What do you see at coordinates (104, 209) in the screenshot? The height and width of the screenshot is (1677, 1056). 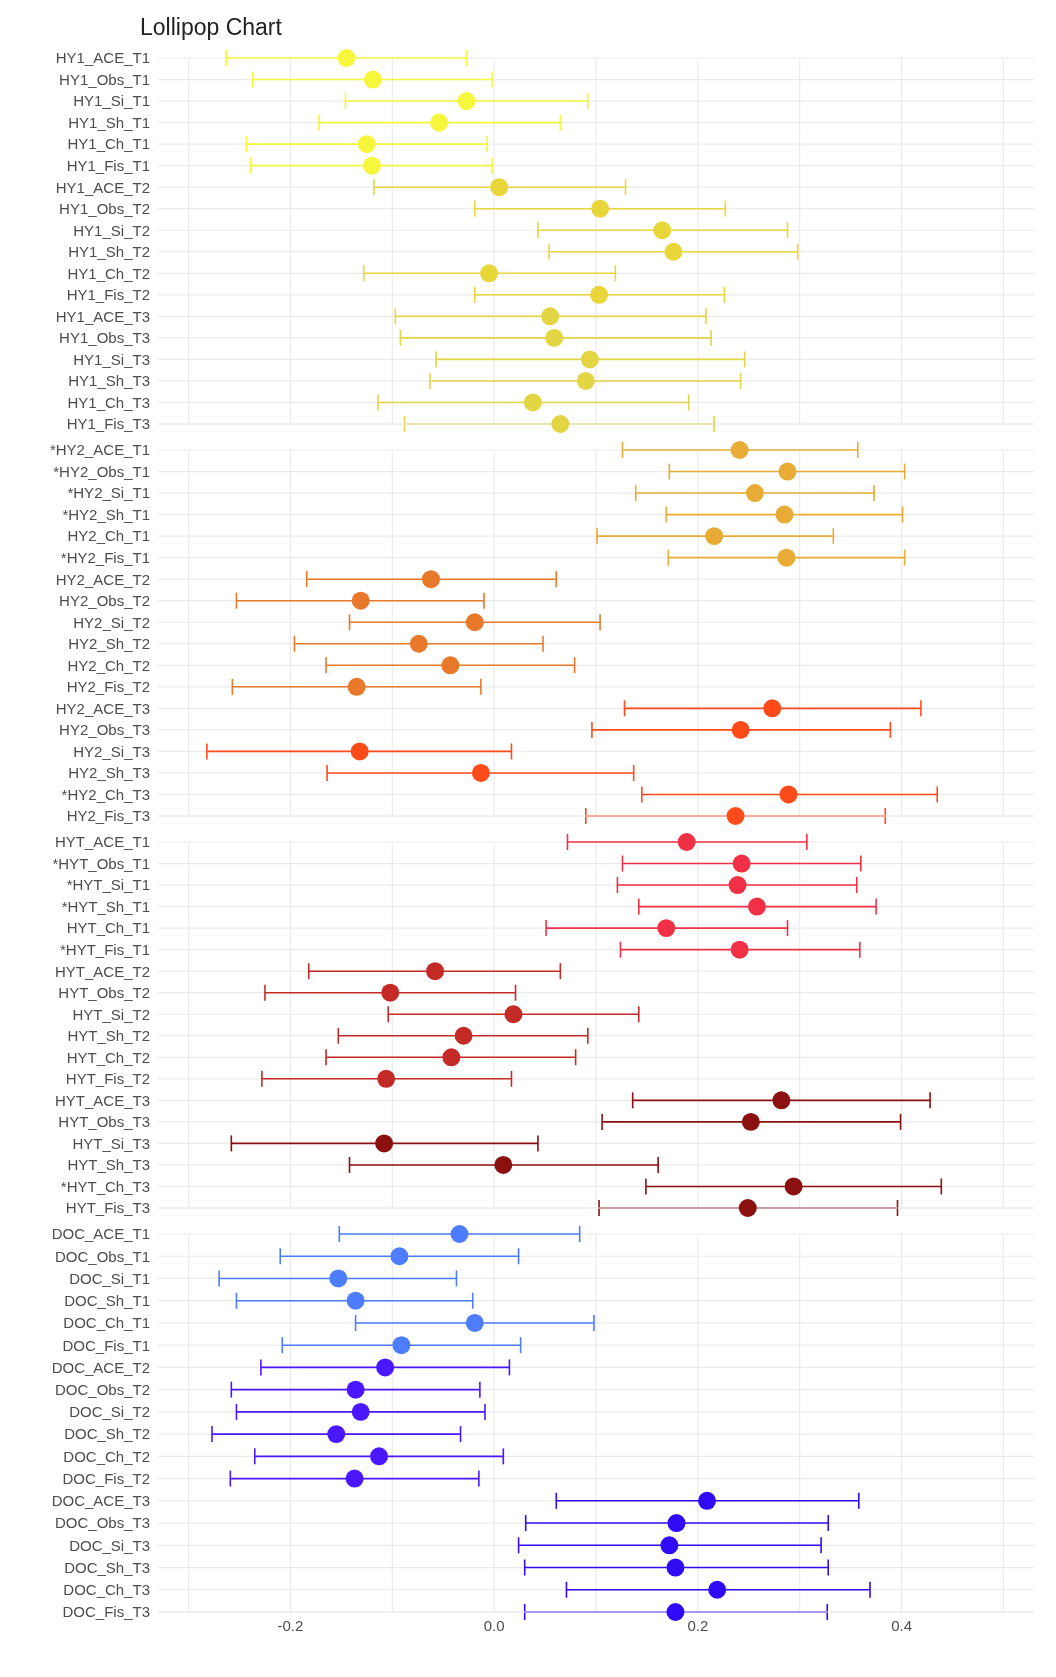 I see `y-tick-label: HY1_Obs_T2` at bounding box center [104, 209].